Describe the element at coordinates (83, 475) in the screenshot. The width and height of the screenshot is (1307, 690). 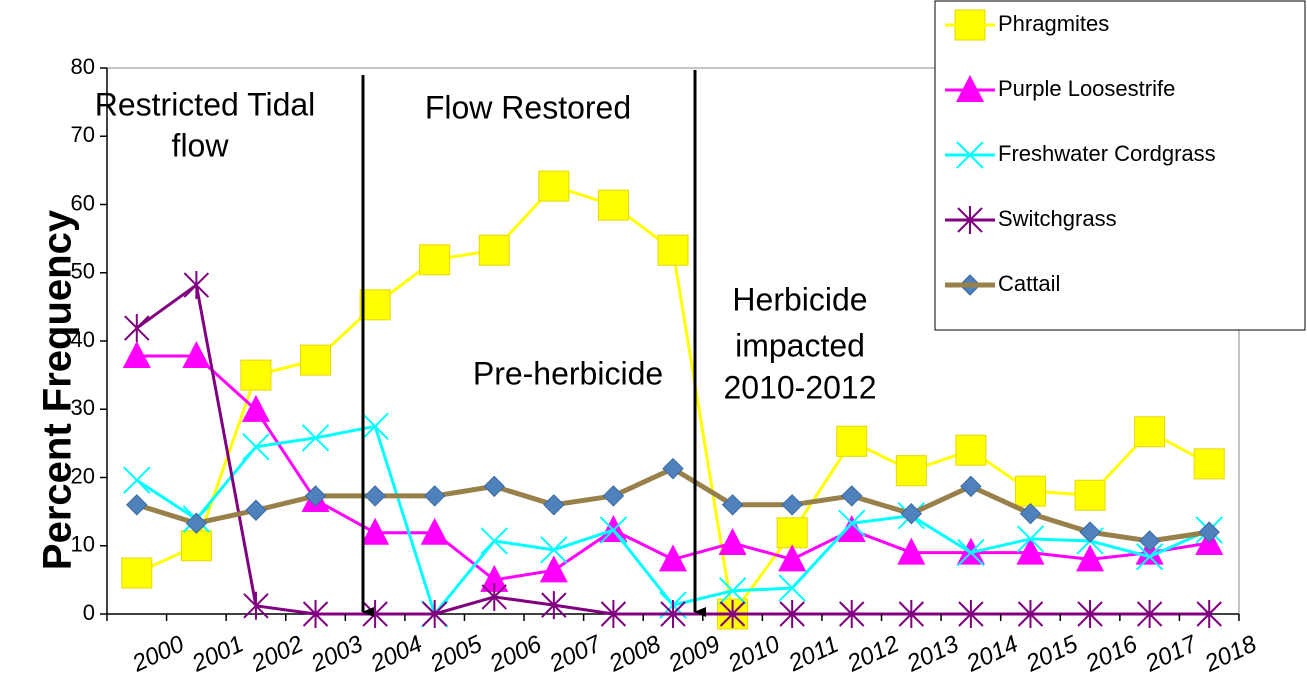
I see `y-tick-label: 20` at that location.